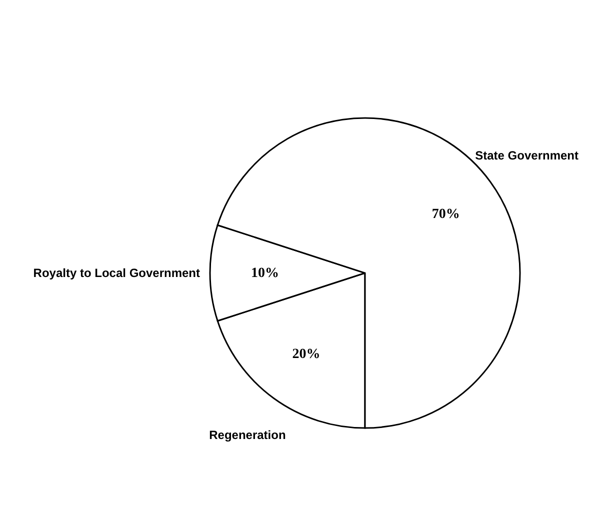  What do you see at coordinates (526, 155) in the screenshot?
I see `slice-label: State Government` at bounding box center [526, 155].